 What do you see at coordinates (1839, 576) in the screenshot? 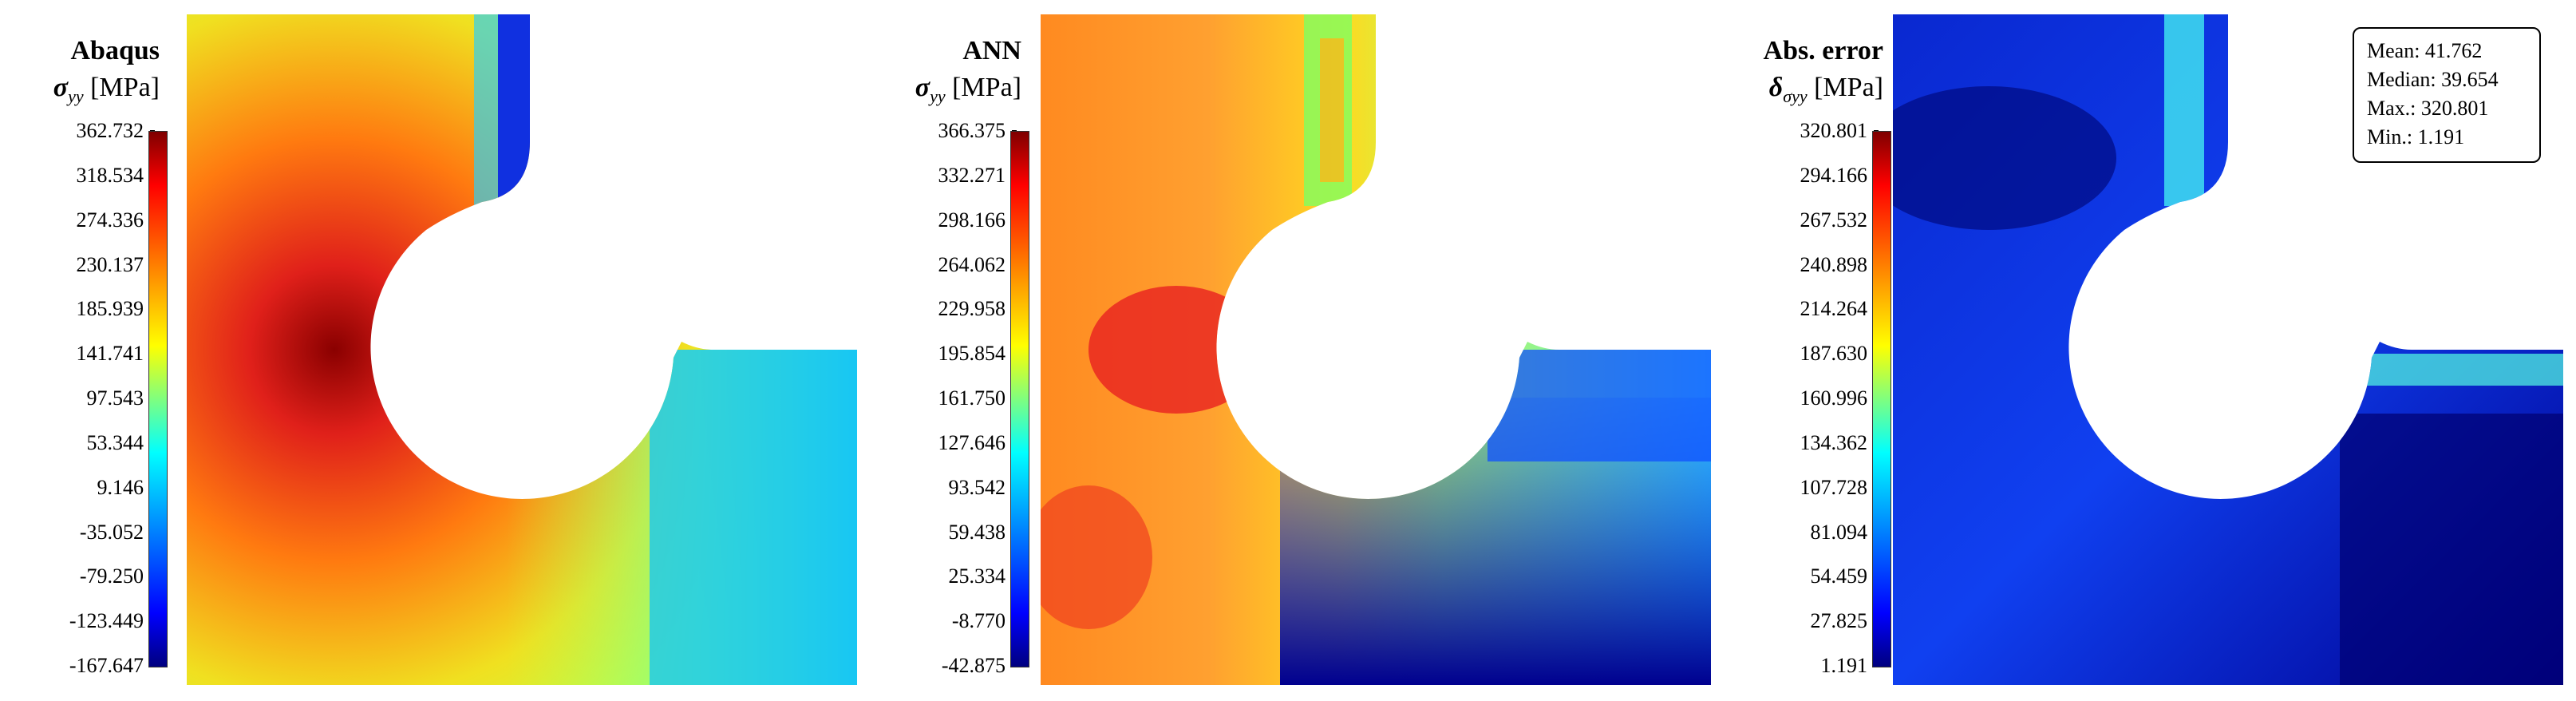
I see `colorbar-tick-label: 54.459` at bounding box center [1839, 576].